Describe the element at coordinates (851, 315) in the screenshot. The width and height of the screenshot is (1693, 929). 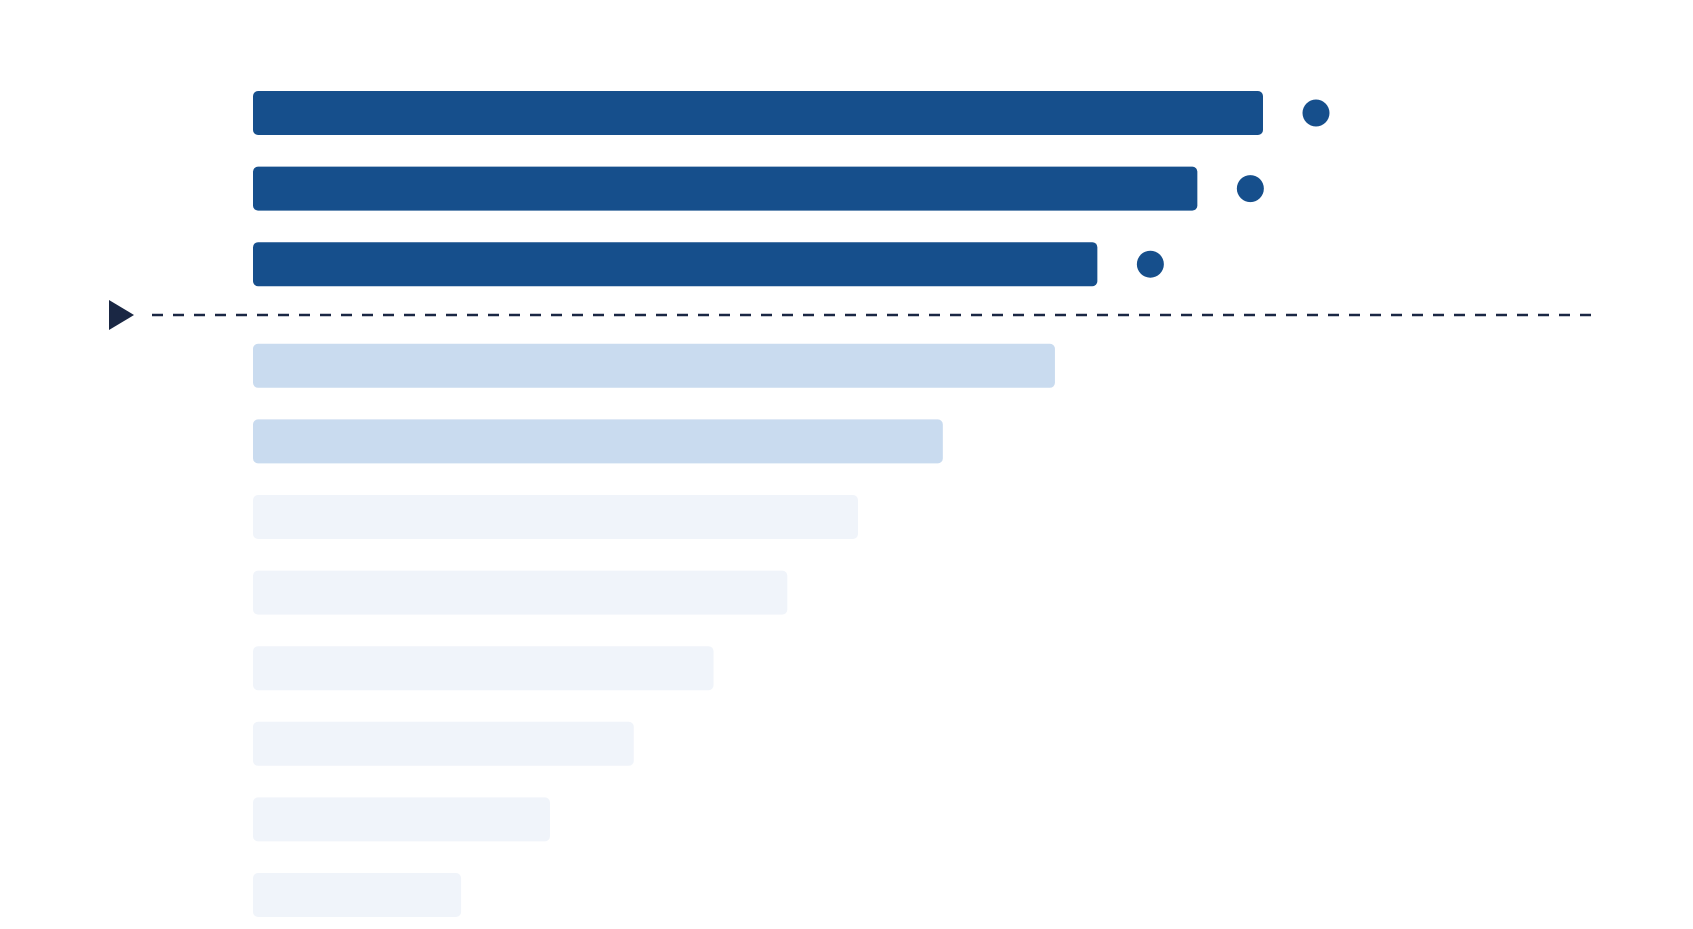
I see `threshold-layer` at that location.